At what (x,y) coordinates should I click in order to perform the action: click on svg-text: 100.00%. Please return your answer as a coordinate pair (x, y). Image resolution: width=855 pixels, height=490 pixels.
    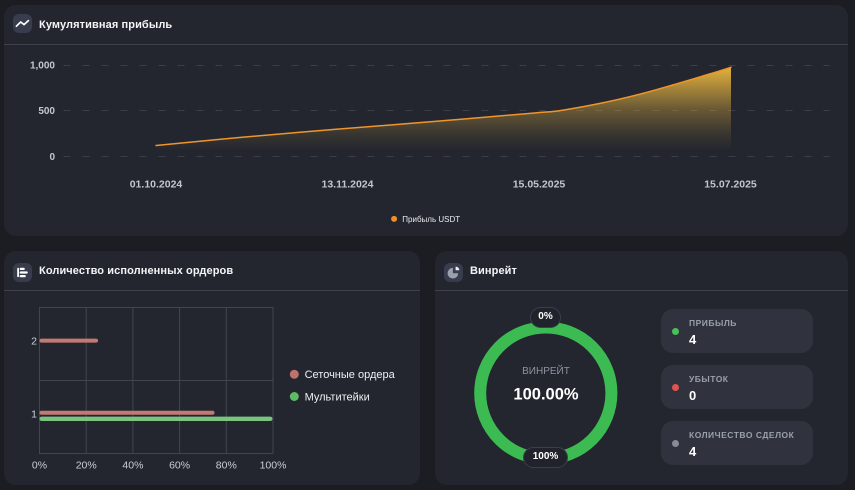
    Looking at the image, I should click on (545, 394).